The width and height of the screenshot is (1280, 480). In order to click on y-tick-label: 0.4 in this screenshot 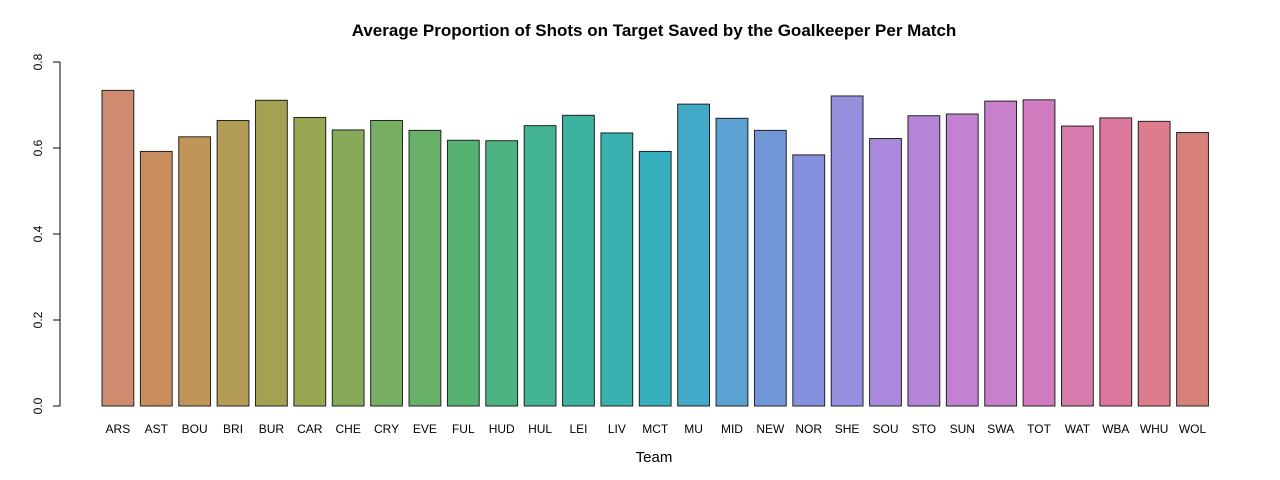, I will do `click(38, 233)`.